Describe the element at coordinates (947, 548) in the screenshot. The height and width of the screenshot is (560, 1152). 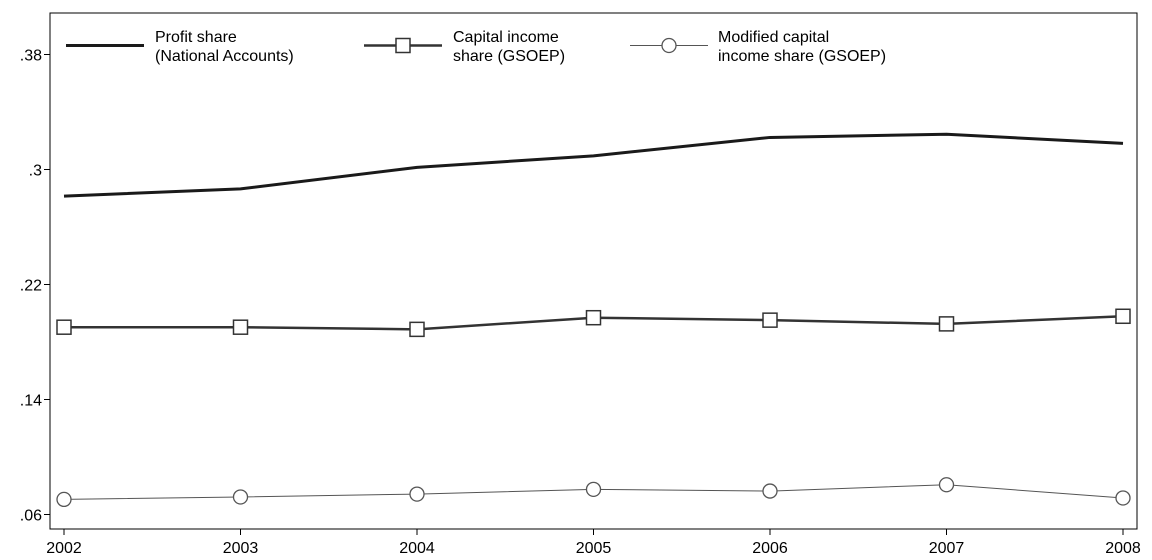
I see `x-tick-label: 2007` at that location.